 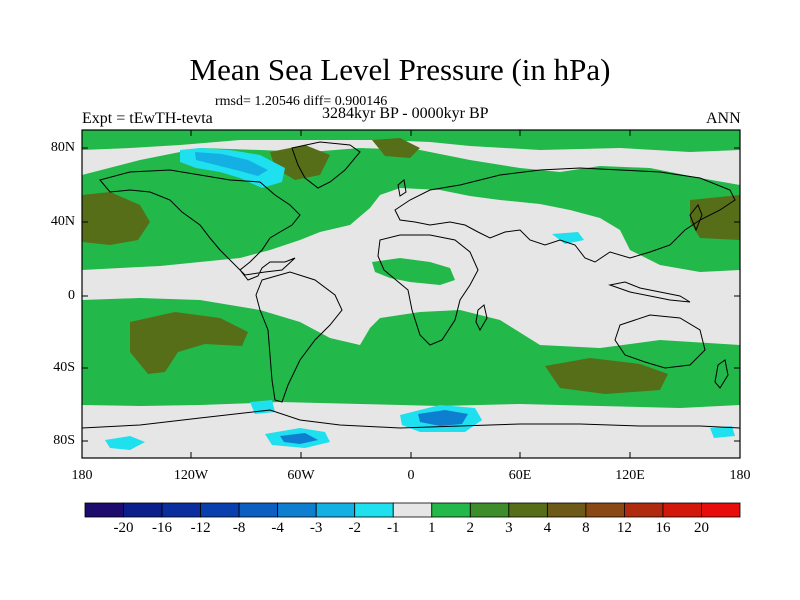 What do you see at coordinates (624, 528) in the screenshot?
I see `colorbar-label: 12` at bounding box center [624, 528].